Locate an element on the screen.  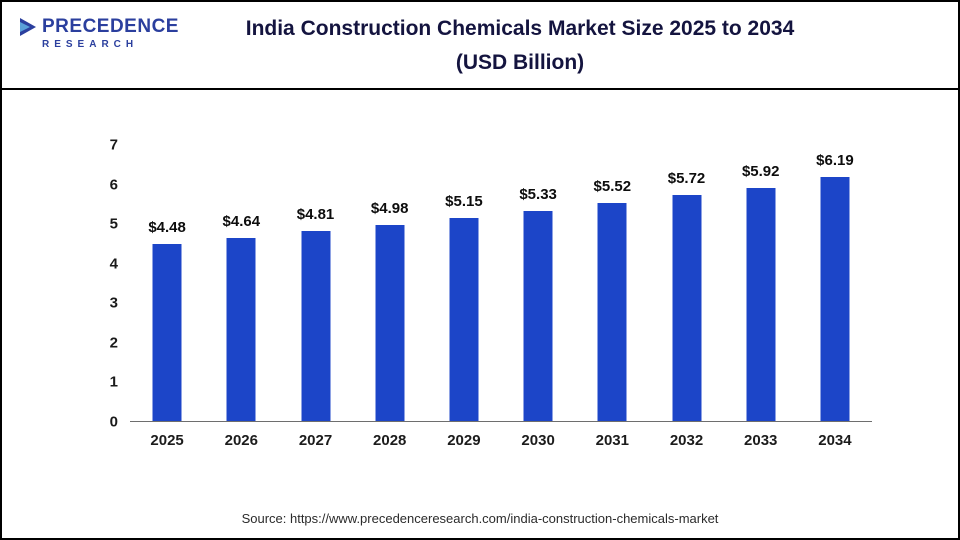
x-tick-label: 2029 is located at coordinates (464, 440).